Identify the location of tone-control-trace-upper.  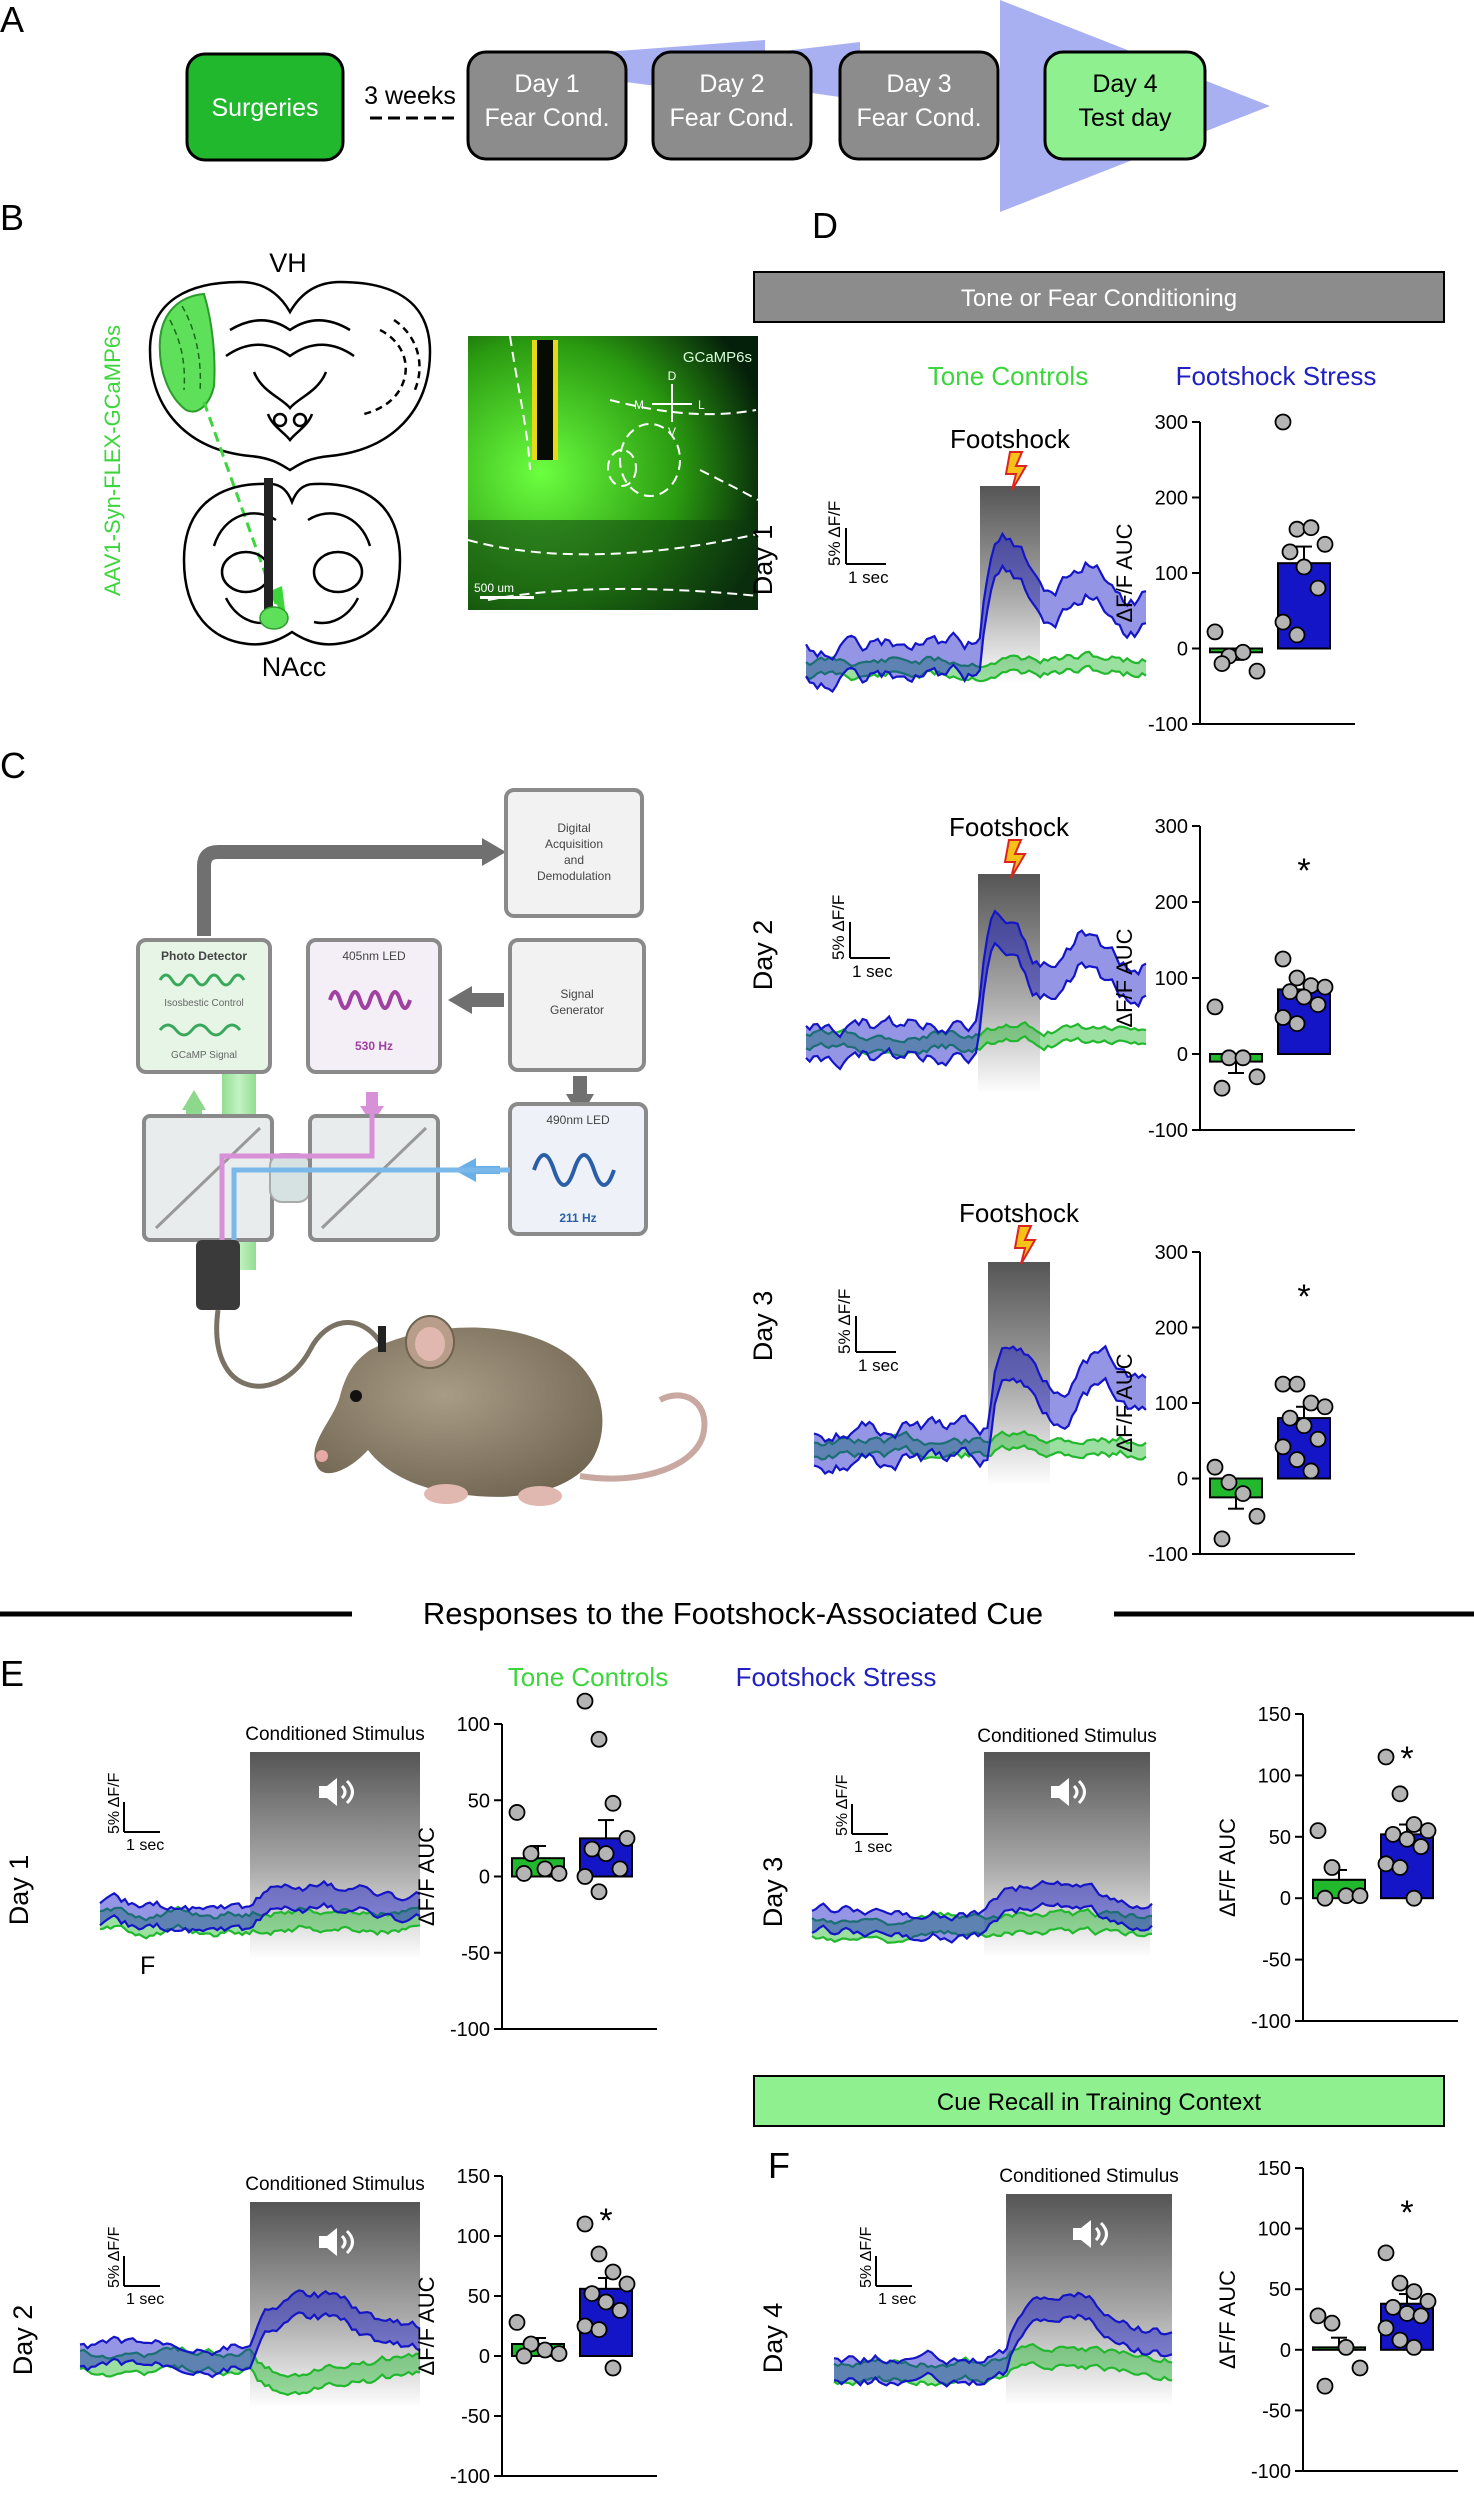
(980, 1438).